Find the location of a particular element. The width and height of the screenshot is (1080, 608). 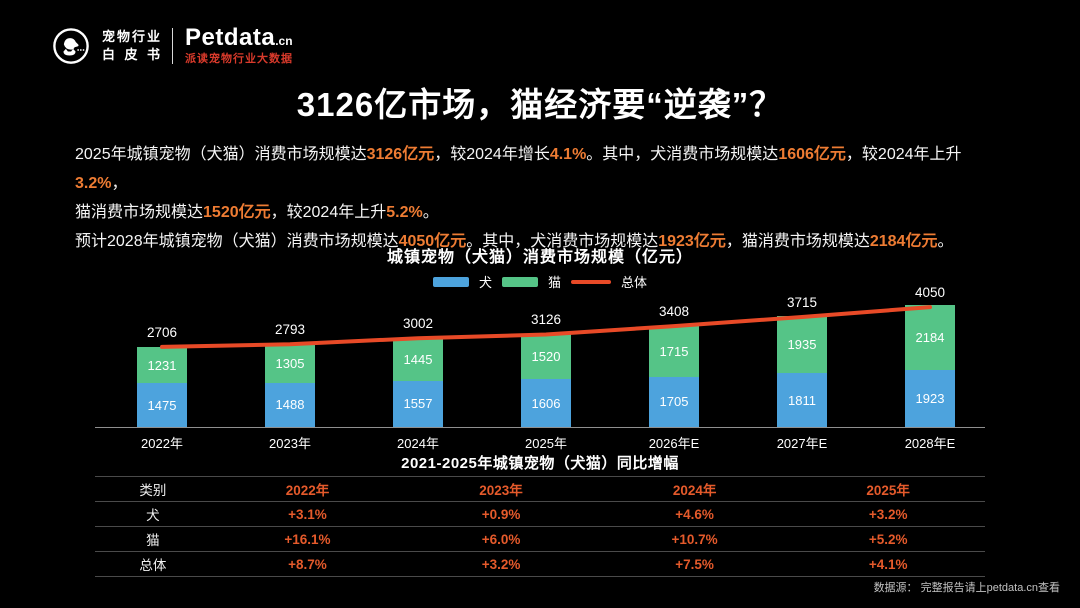

table-title: 2021-2025年城镇宠物（犬猫）同比增幅 is located at coordinates (540, 463).